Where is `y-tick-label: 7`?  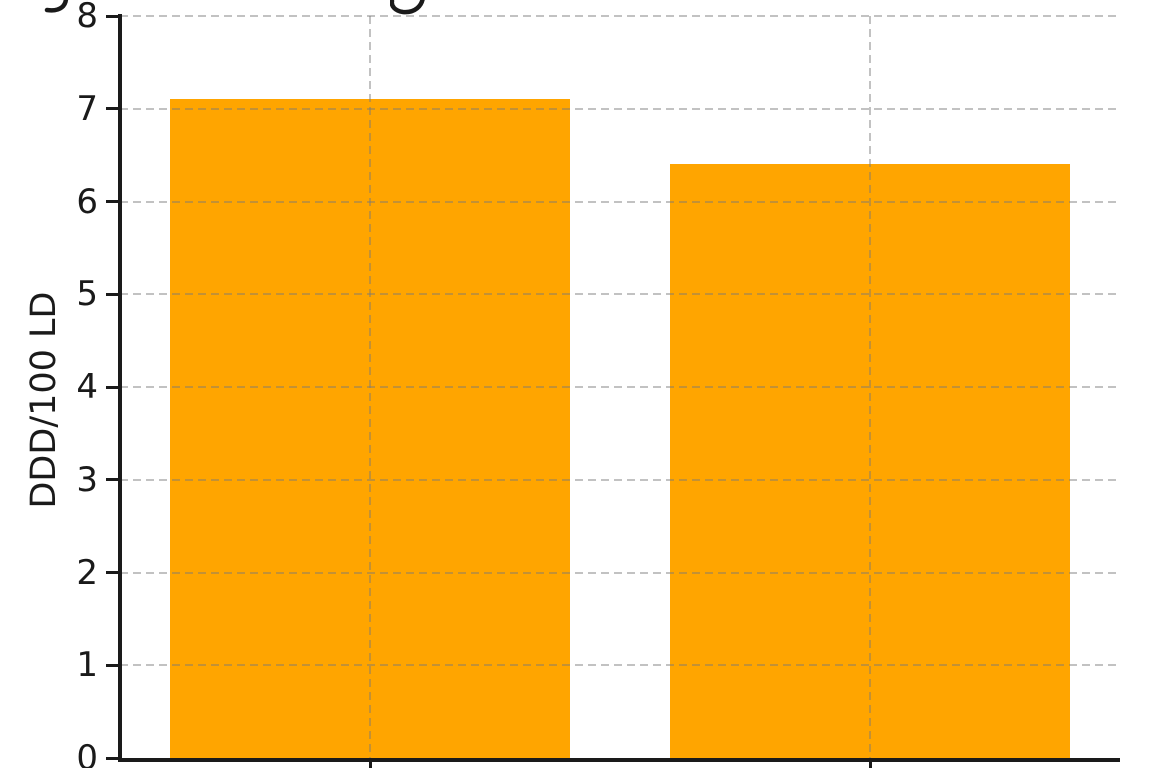
y-tick-label: 7 is located at coordinates (87, 108).